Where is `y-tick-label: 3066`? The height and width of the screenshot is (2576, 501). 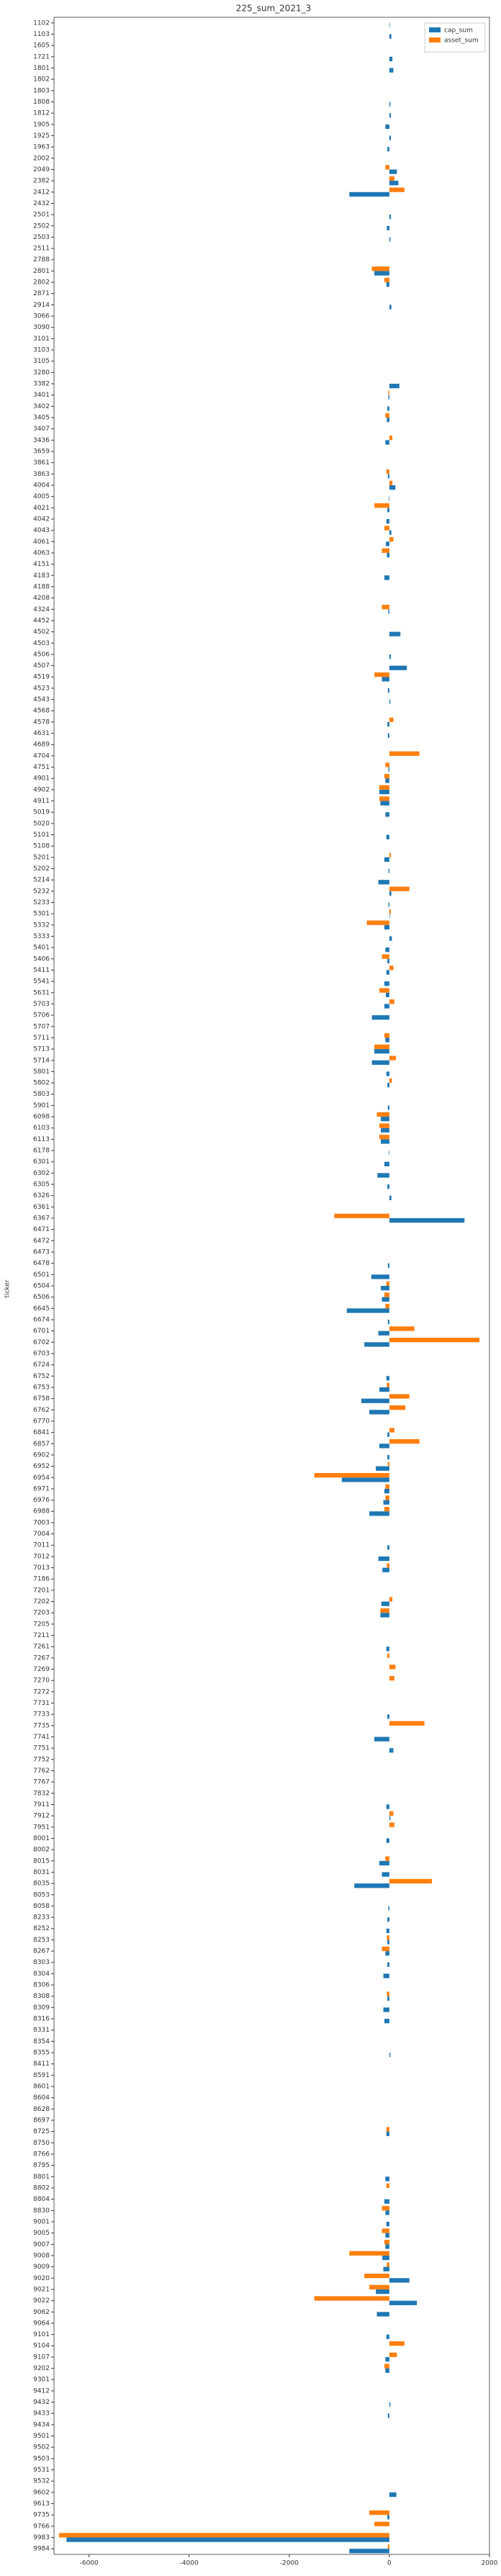
y-tick-label: 3066 is located at coordinates (42, 316).